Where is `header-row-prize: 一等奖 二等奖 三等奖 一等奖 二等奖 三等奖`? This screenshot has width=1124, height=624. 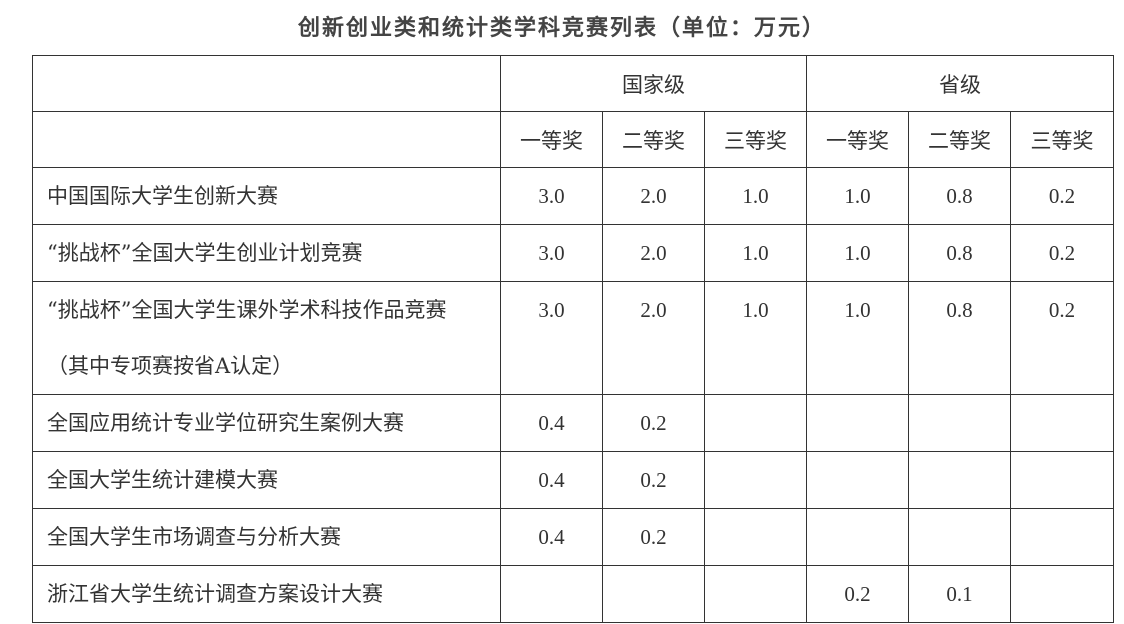
header-row-prize: 一等奖 二等奖 三等奖 一等奖 二等奖 三等奖 is located at coordinates (573, 139).